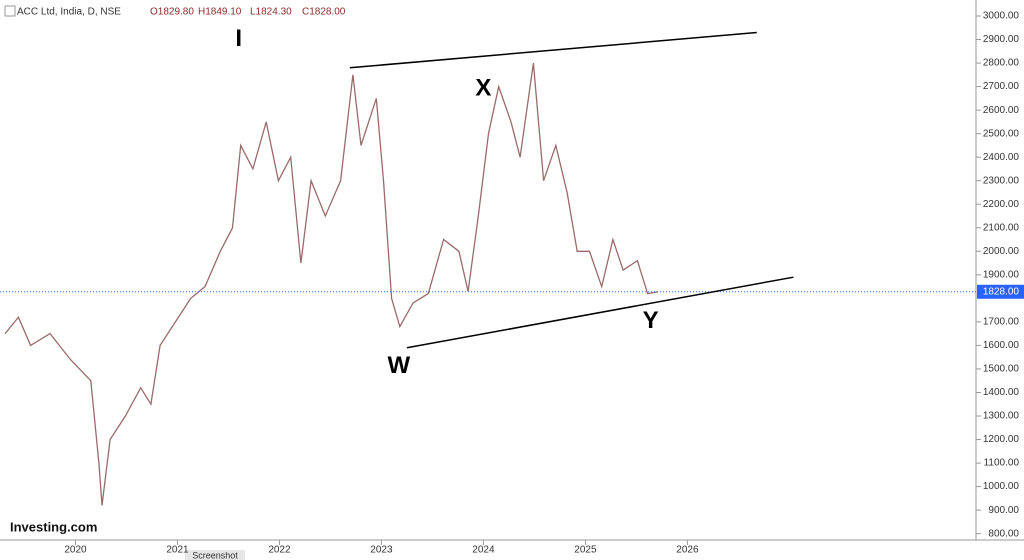 This screenshot has width=1024, height=560. I want to click on tab-bg, so click(215, 555).